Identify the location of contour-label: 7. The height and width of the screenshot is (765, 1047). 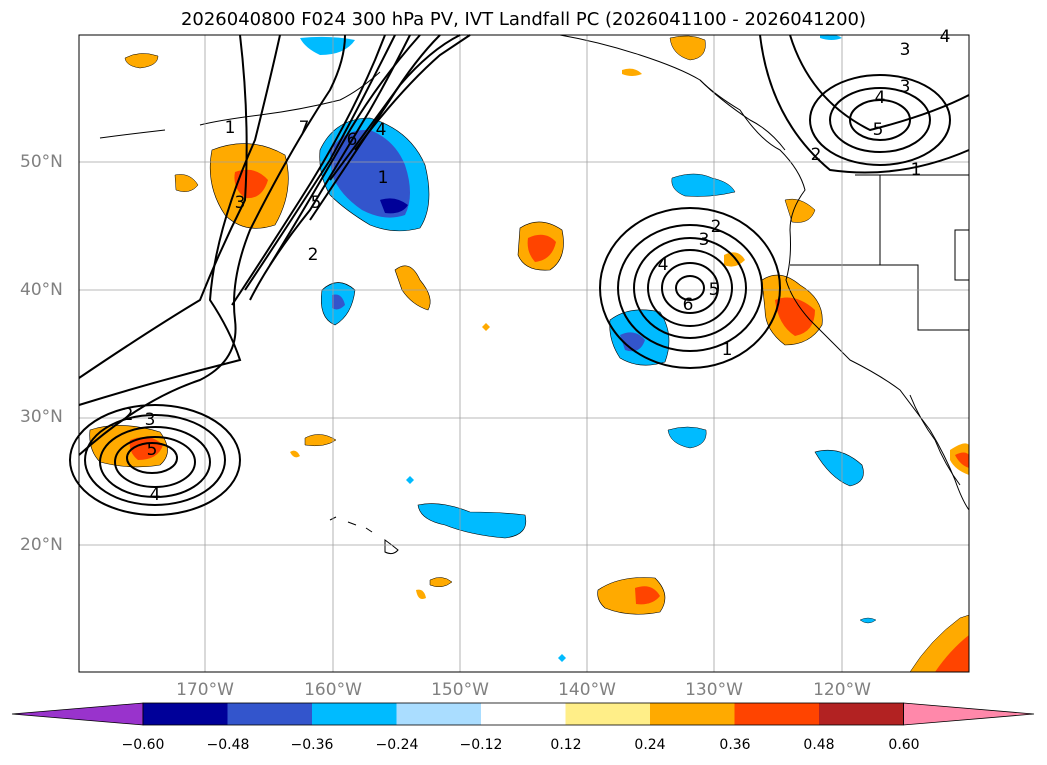
(304, 128).